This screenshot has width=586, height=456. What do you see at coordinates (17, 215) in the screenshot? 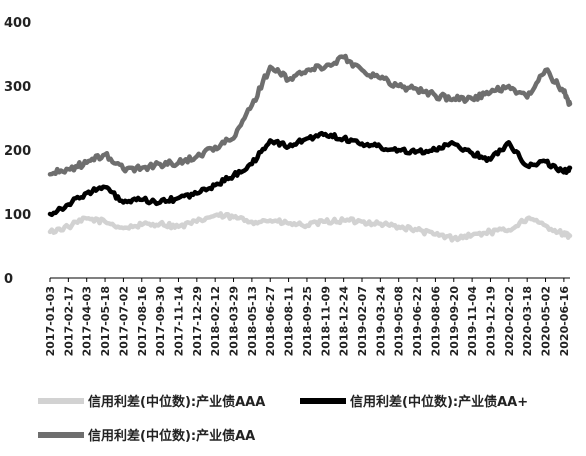
I see `y-tick-label: 100` at bounding box center [17, 215].